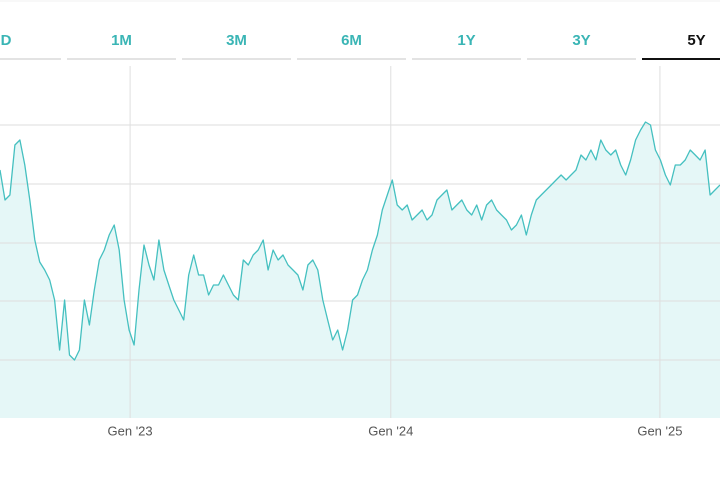 This screenshot has width=720, height=480. What do you see at coordinates (659, 430) in the screenshot?
I see `x-tick-label: Gen '25` at bounding box center [659, 430].